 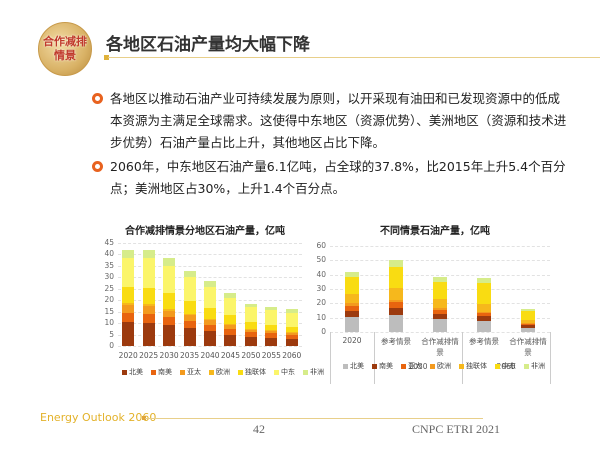 What do you see at coordinates (314, 418) in the screenshot?
I see `footer-divider` at bounding box center [314, 418].